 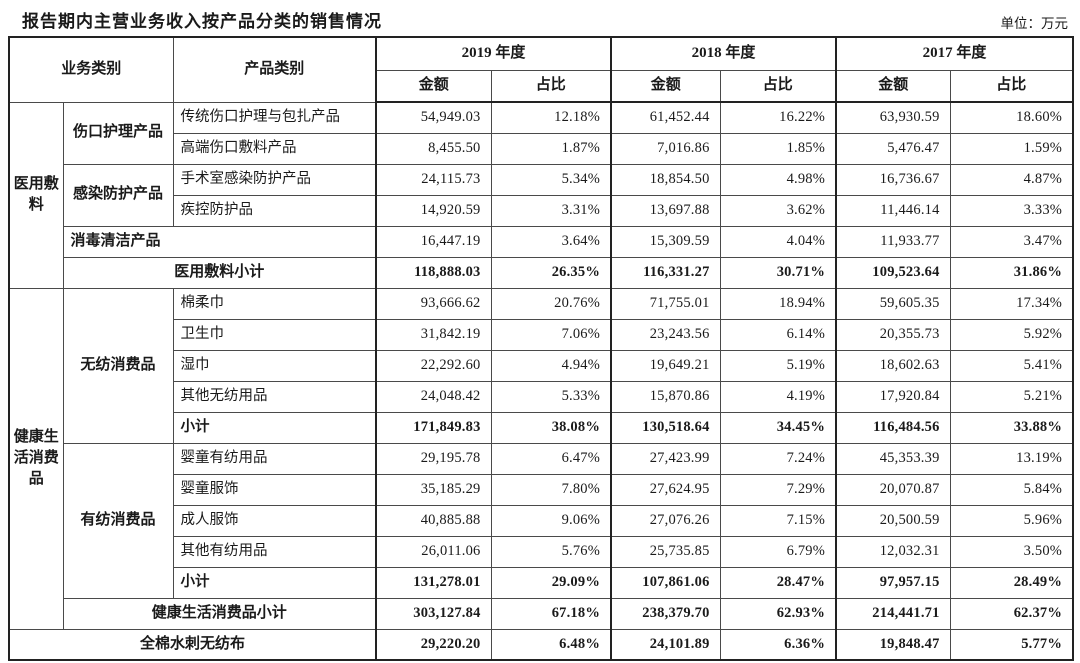 I want to click on cell-amount: 23,243.56, so click(x=665, y=334).